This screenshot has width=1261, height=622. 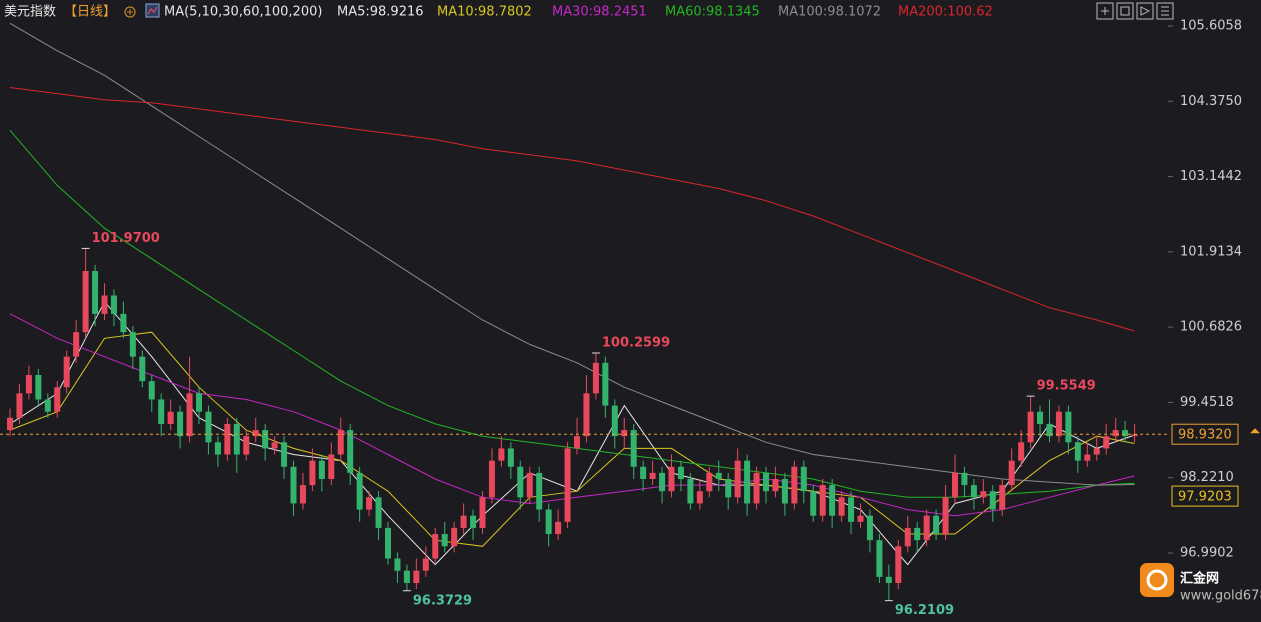 What do you see at coordinates (924, 610) in the screenshot?
I see `extreme-label: 96.2109` at bounding box center [924, 610].